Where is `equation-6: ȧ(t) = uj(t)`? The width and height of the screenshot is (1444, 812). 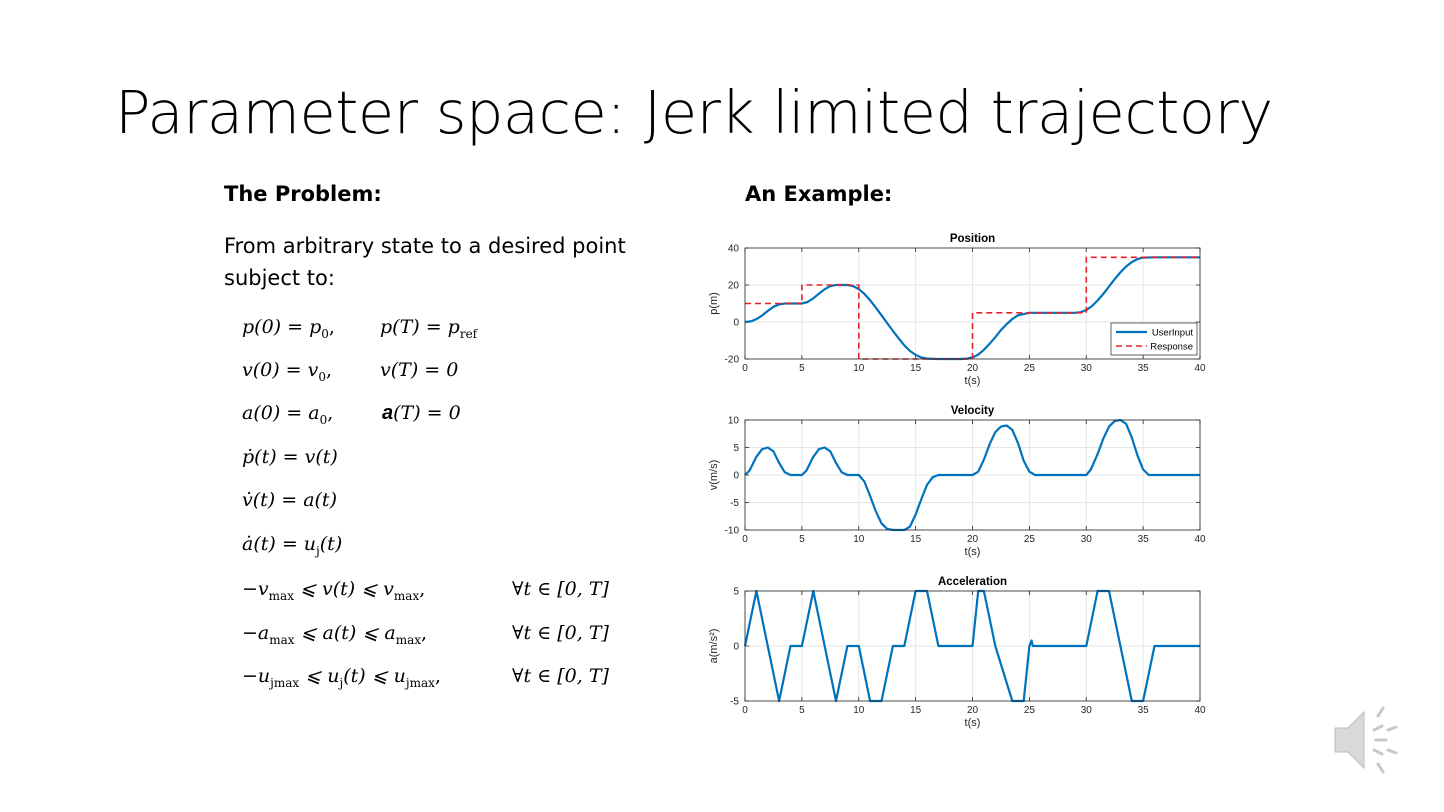
equation-6: ȧ(t) = uj(t) is located at coordinates (292, 545).